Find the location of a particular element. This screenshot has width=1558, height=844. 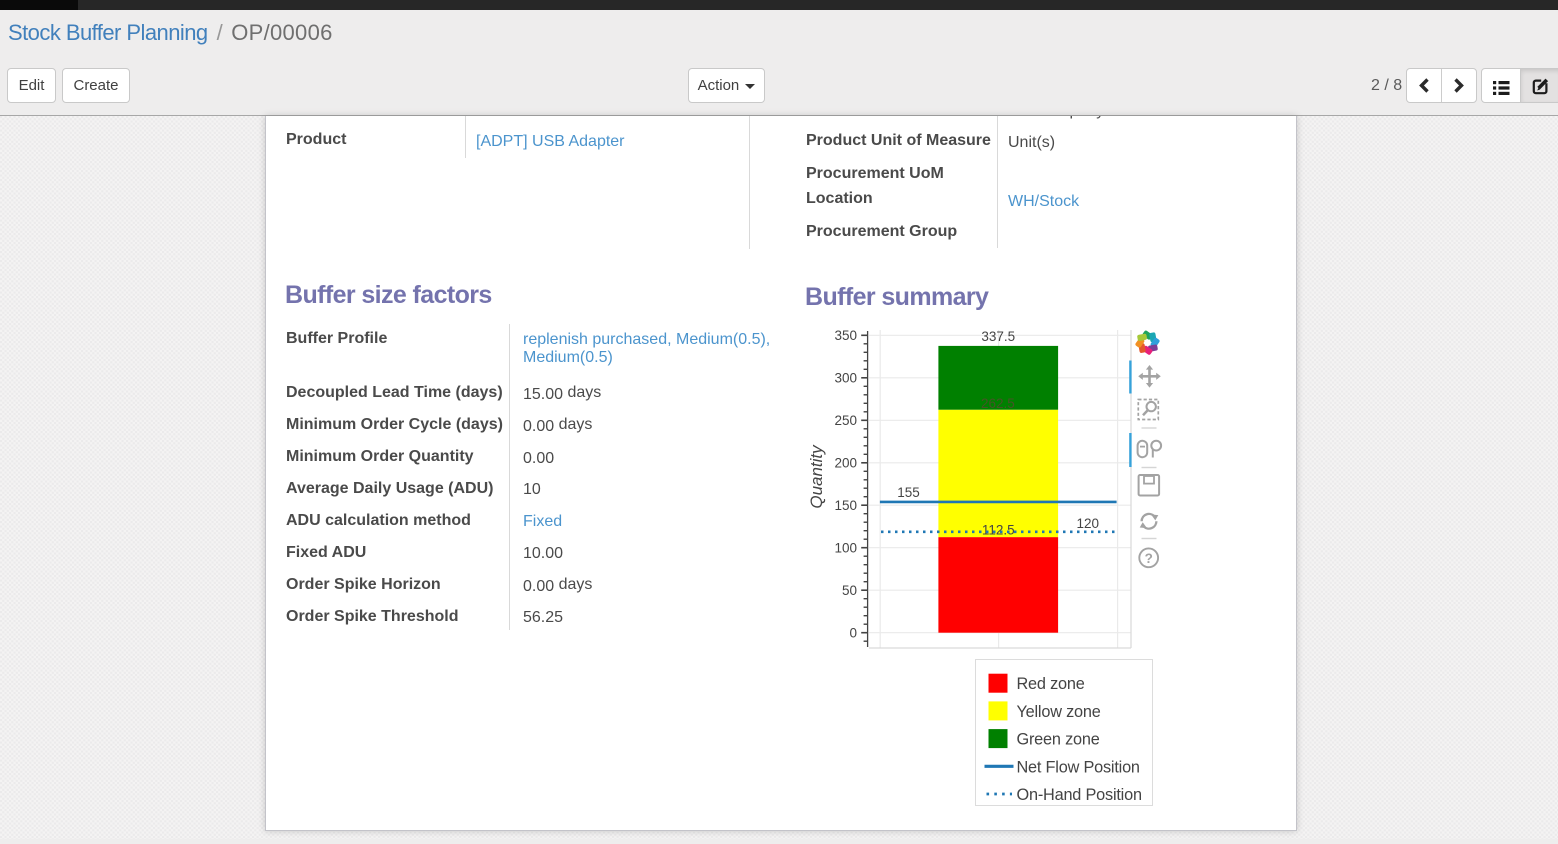

svg-text: 250 is located at coordinates (845, 420).